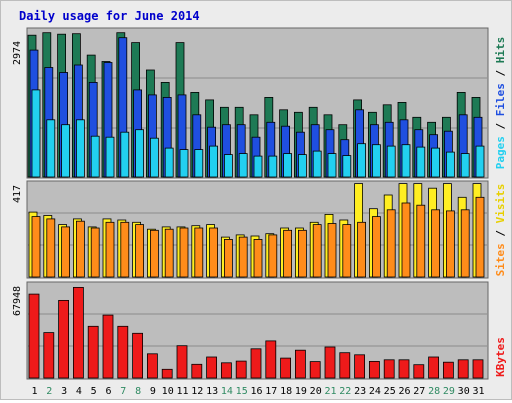 The height and width of the screenshot is (403, 512). I want to click on middle-legend: Sites / Visits, so click(500, 230).